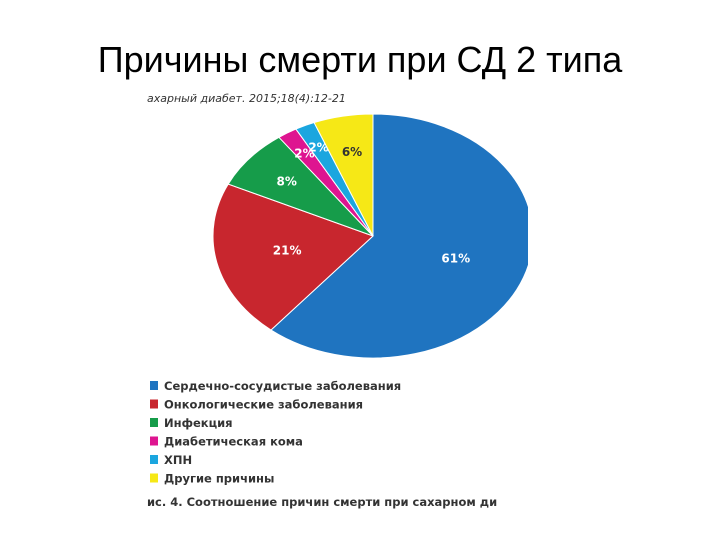  What do you see at coordinates (219, 479) in the screenshot?
I see `legend-label: Другие причины` at bounding box center [219, 479].